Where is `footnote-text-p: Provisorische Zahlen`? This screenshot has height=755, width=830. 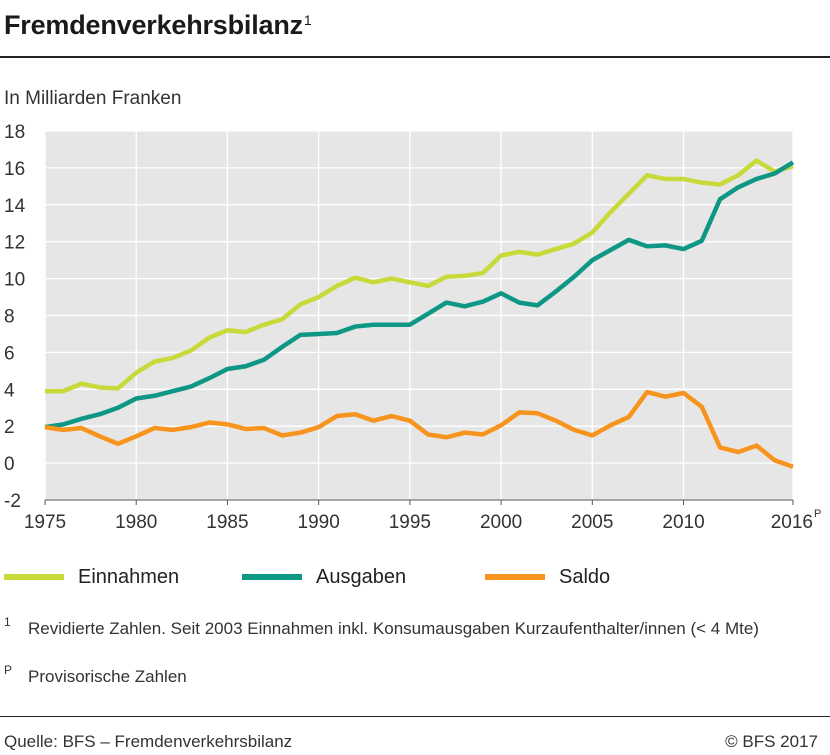 footnote-text-p: Provisorische Zahlen is located at coordinates (107, 676).